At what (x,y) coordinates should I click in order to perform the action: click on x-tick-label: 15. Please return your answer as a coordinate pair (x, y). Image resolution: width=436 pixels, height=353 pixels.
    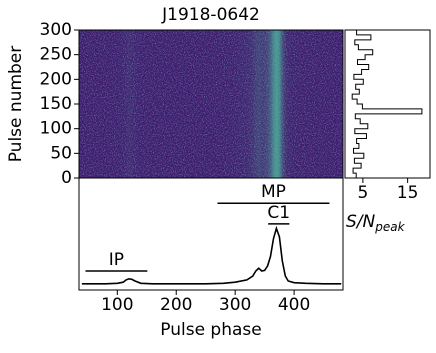
    Looking at the image, I should click on (408, 193).